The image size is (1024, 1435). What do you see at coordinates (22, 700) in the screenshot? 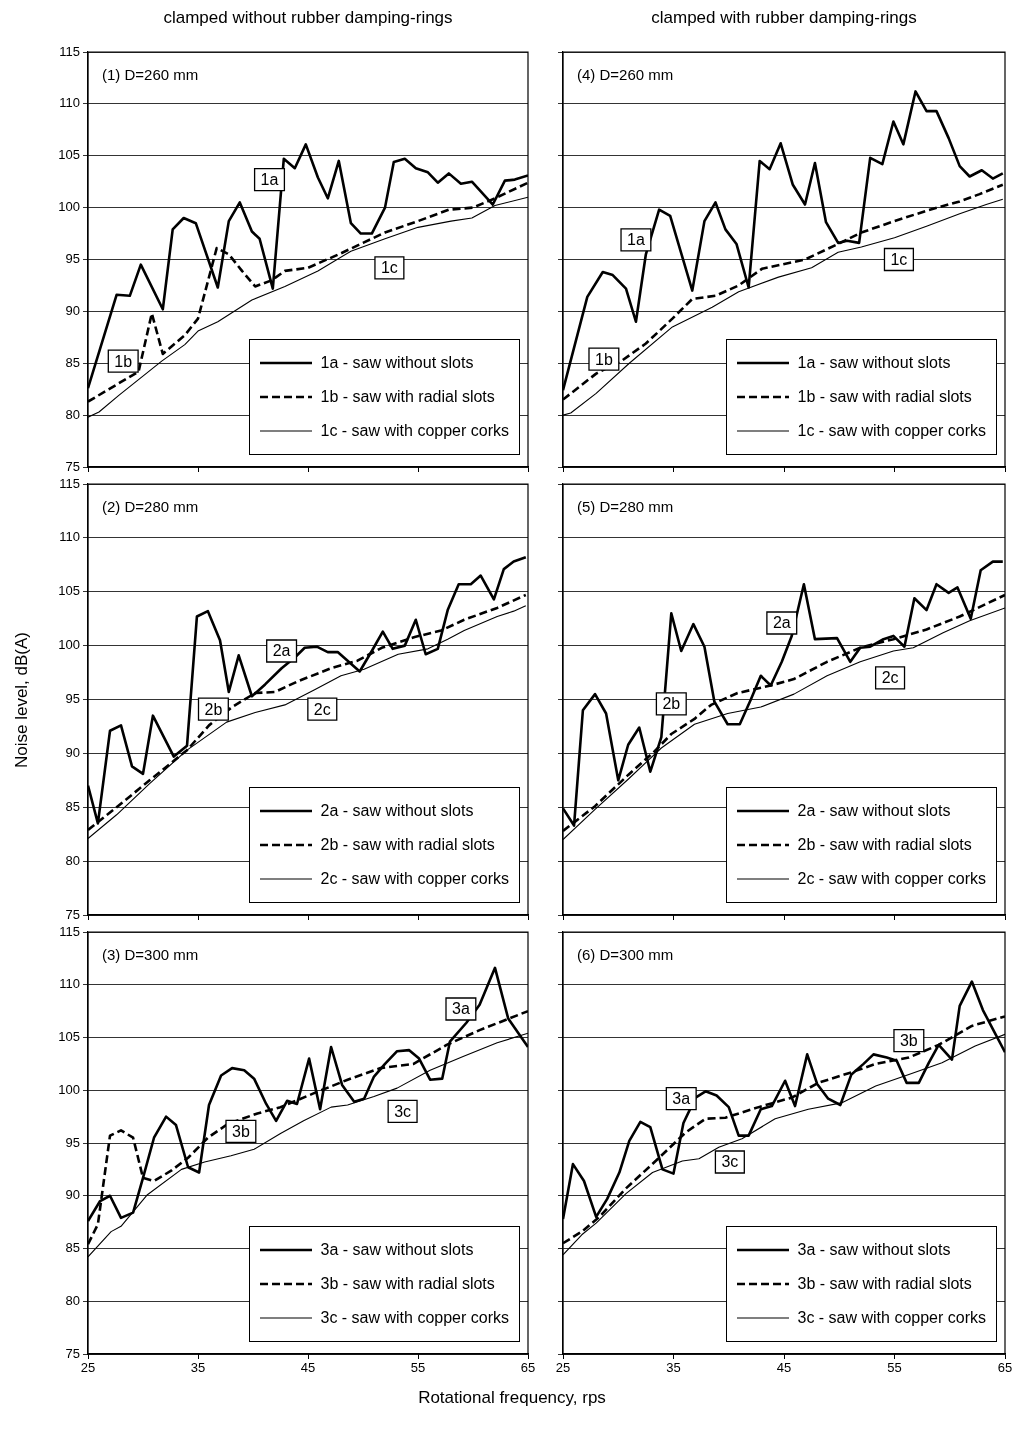
I see `y-axis-title: Noise level, dB(A)` at bounding box center [22, 700].